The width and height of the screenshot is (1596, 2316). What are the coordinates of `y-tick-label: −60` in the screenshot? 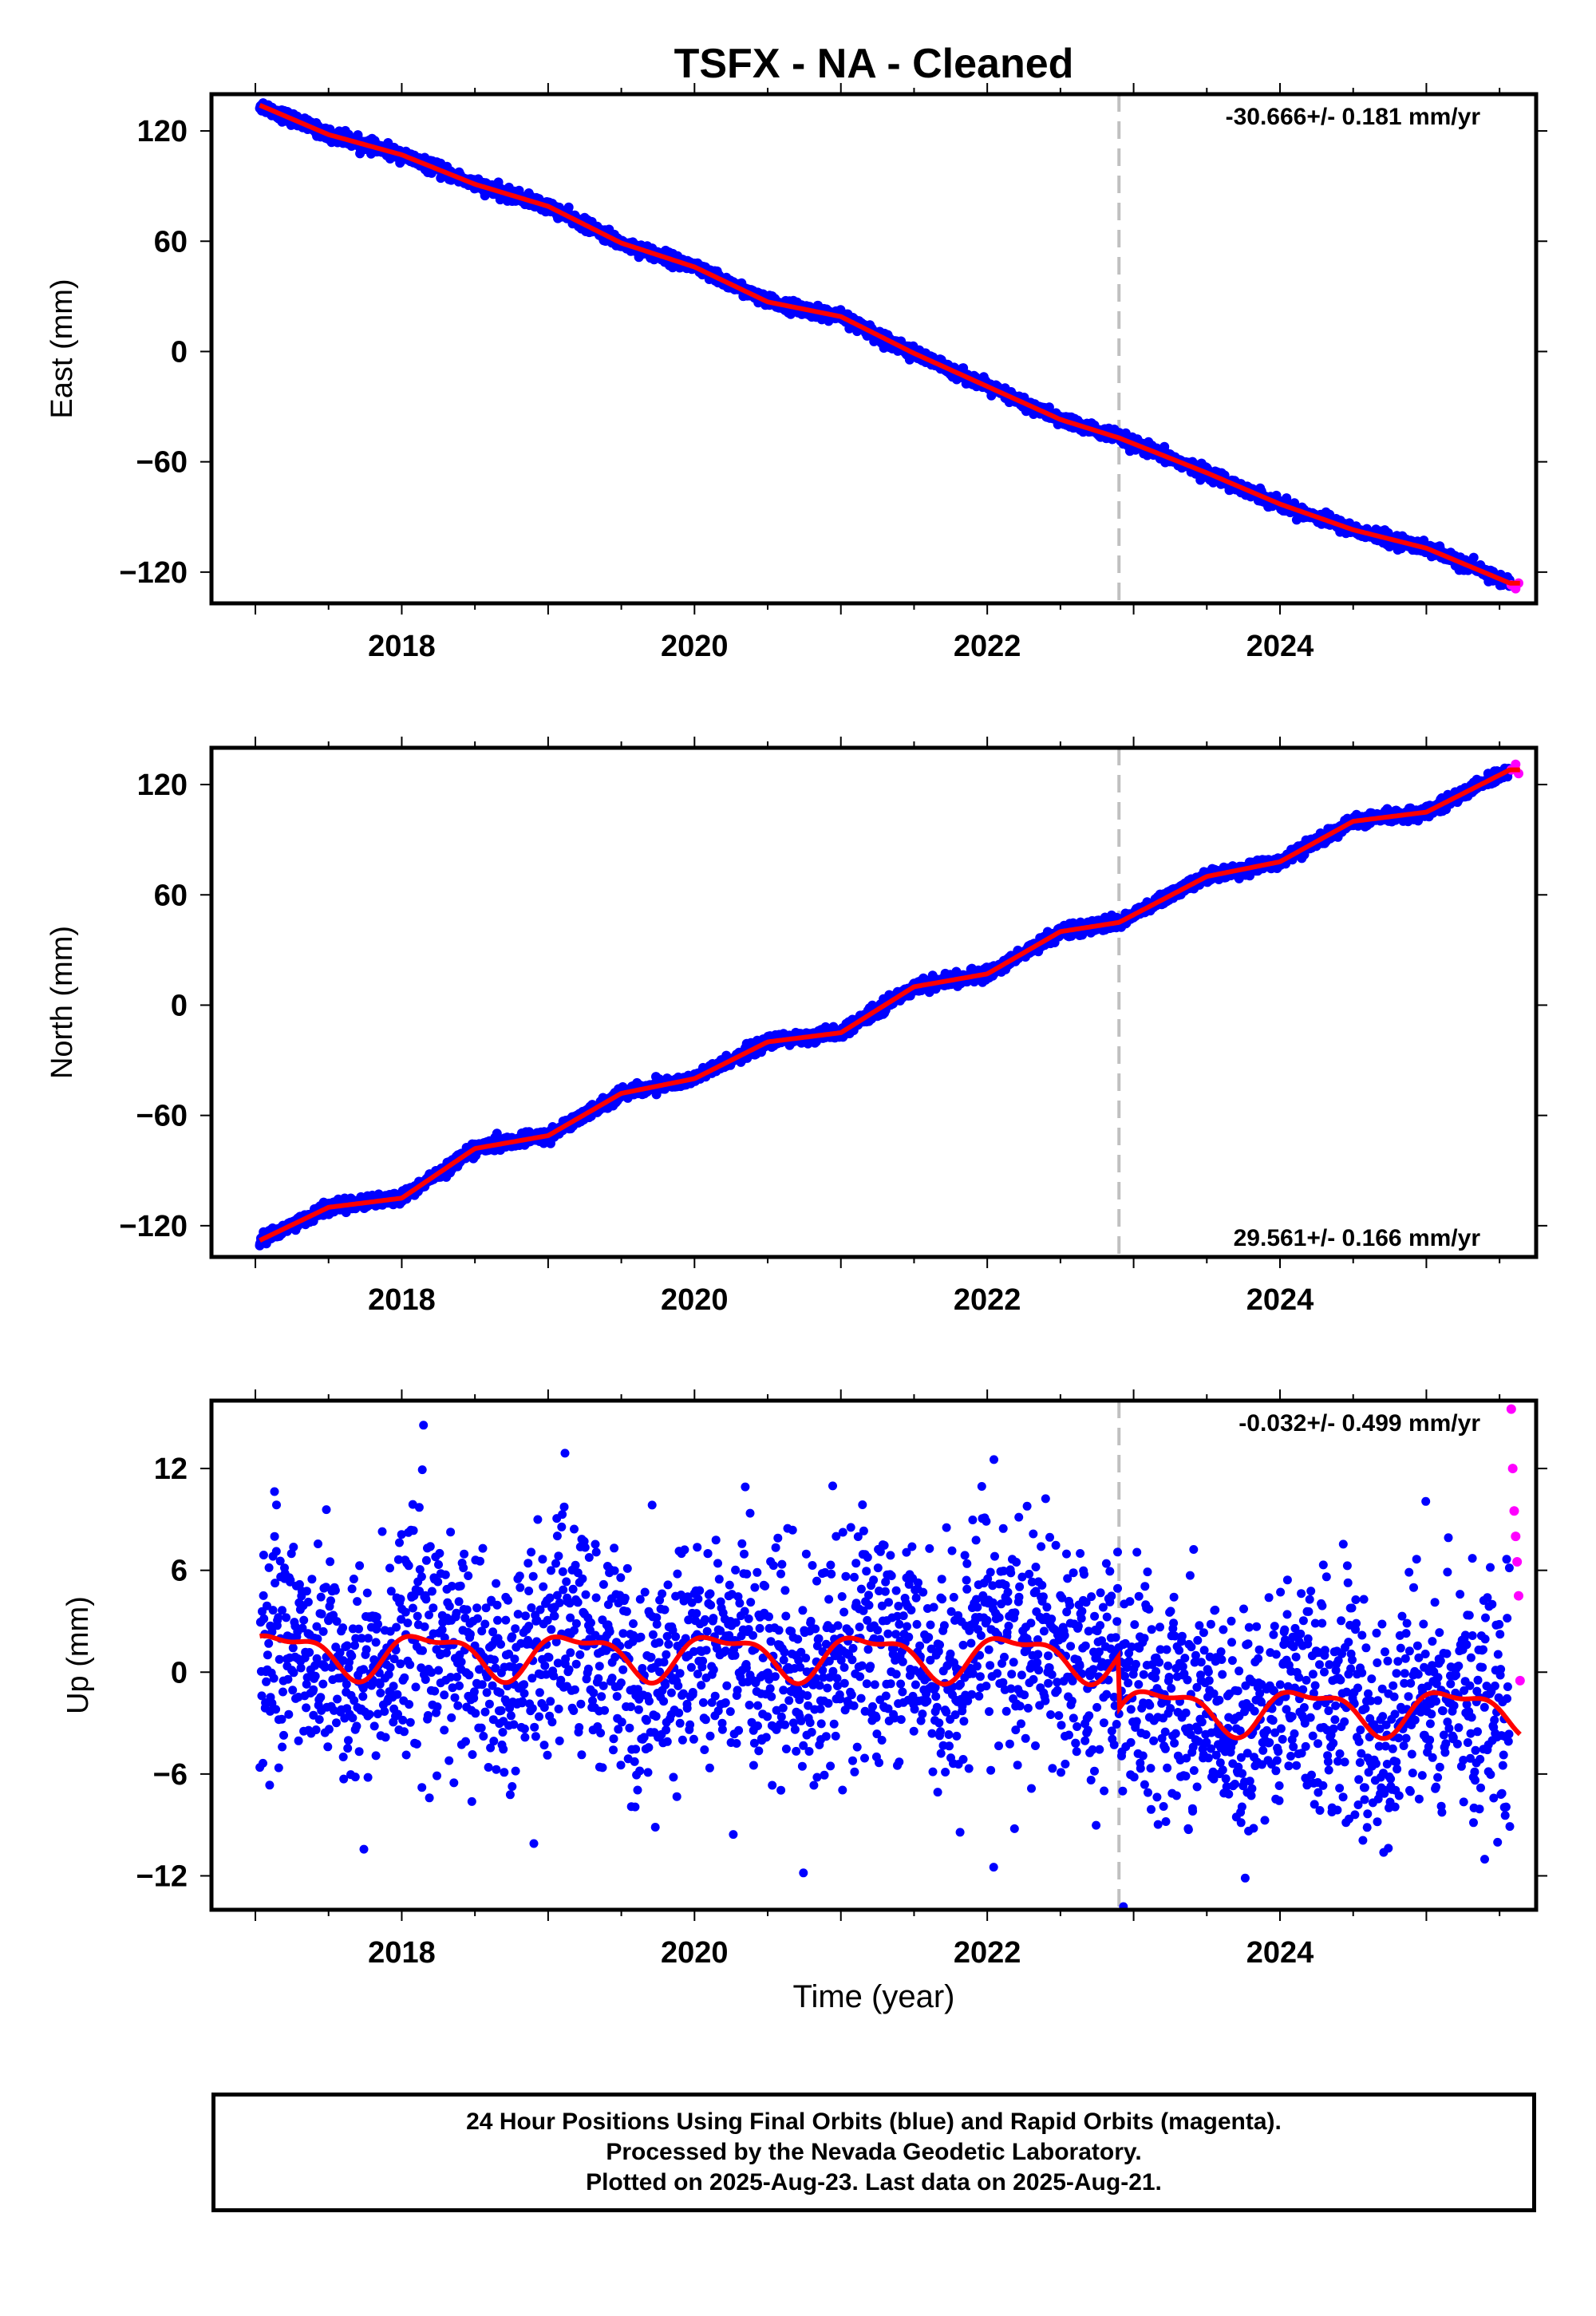 It's located at (162, 463).